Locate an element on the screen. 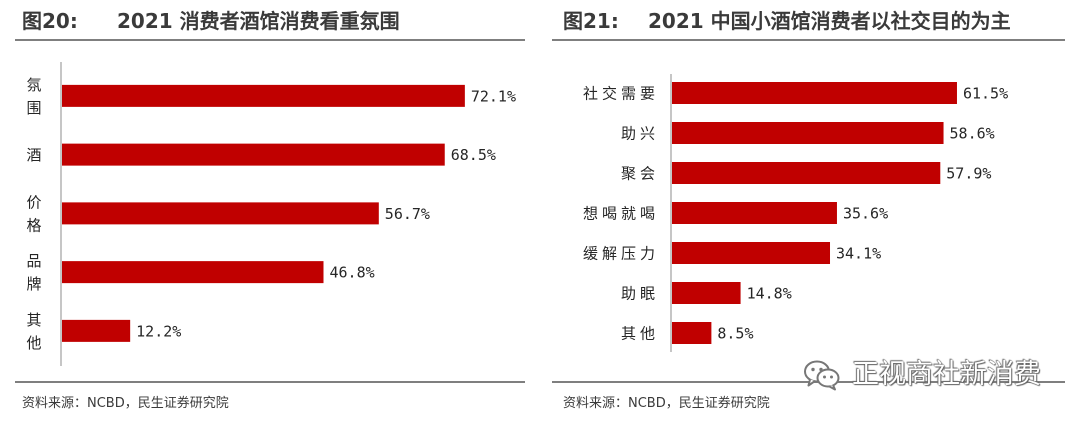  category-label-2: 助兴 is located at coordinates (640, 134).